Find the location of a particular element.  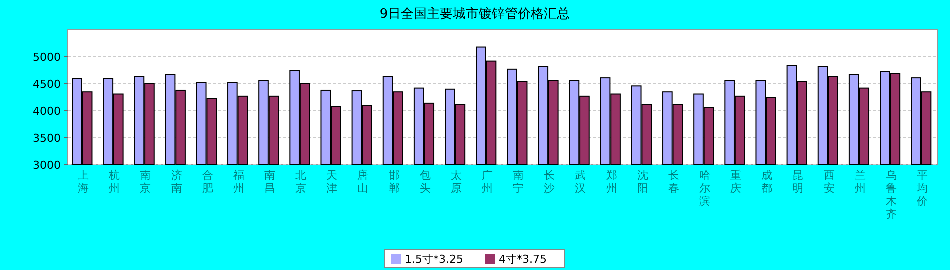

x-tick-label: 南宁 is located at coordinates (518, 182).